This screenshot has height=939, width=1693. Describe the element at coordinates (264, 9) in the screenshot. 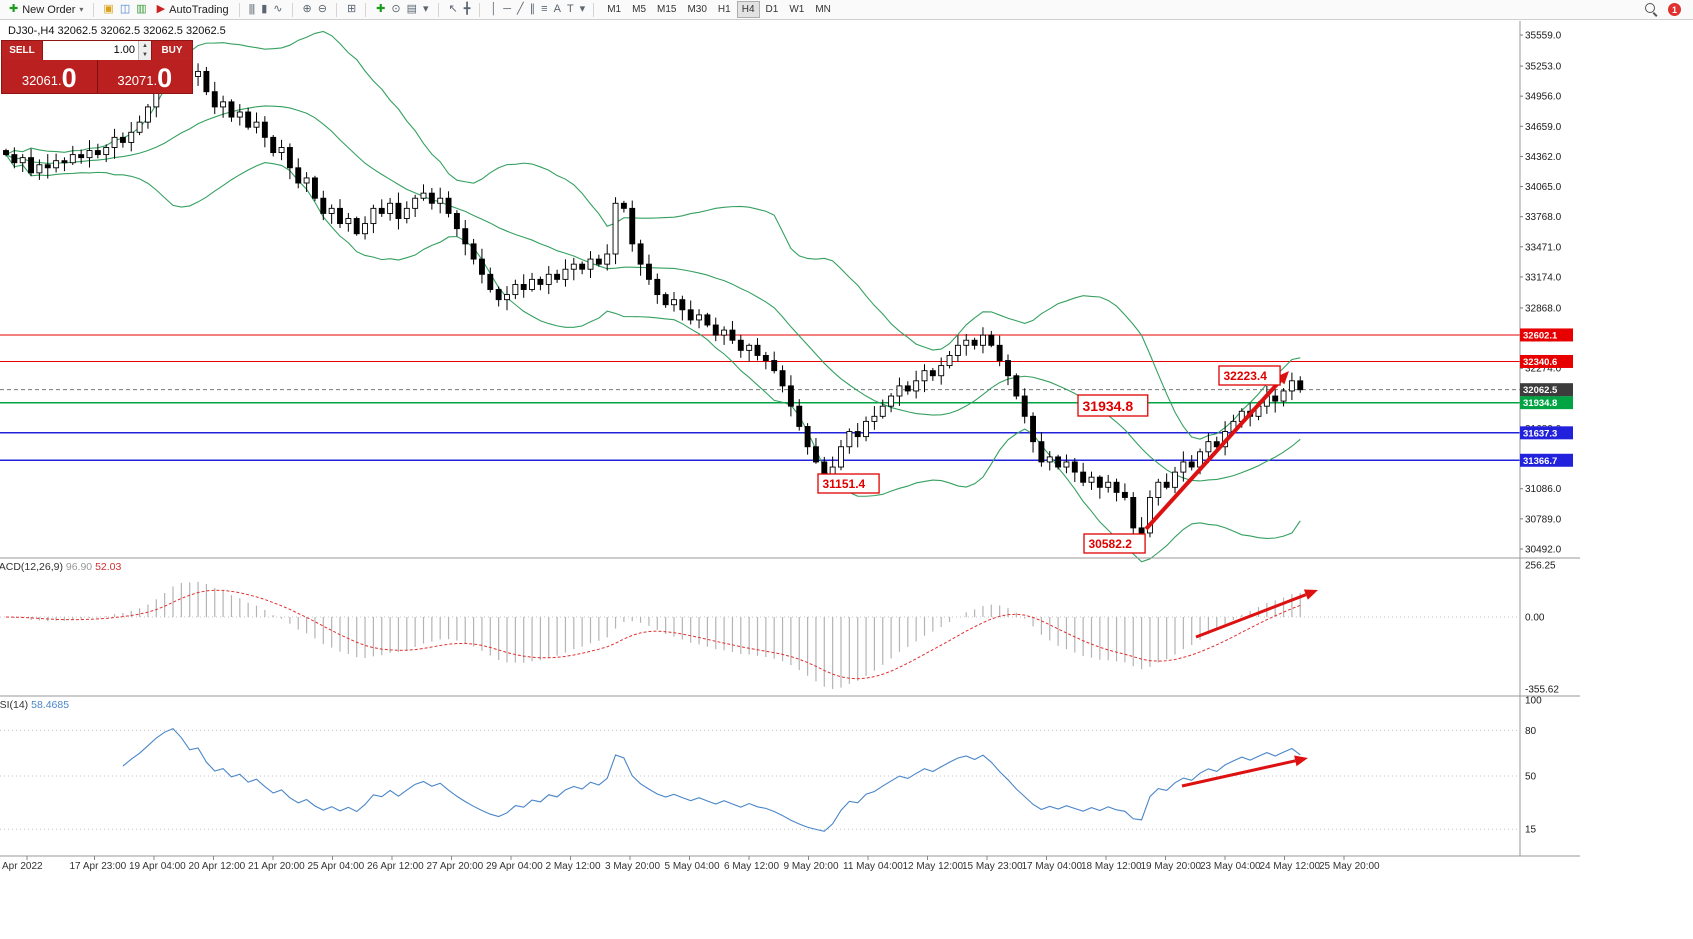

I see `candlestick-chart-icon: ▮` at that location.